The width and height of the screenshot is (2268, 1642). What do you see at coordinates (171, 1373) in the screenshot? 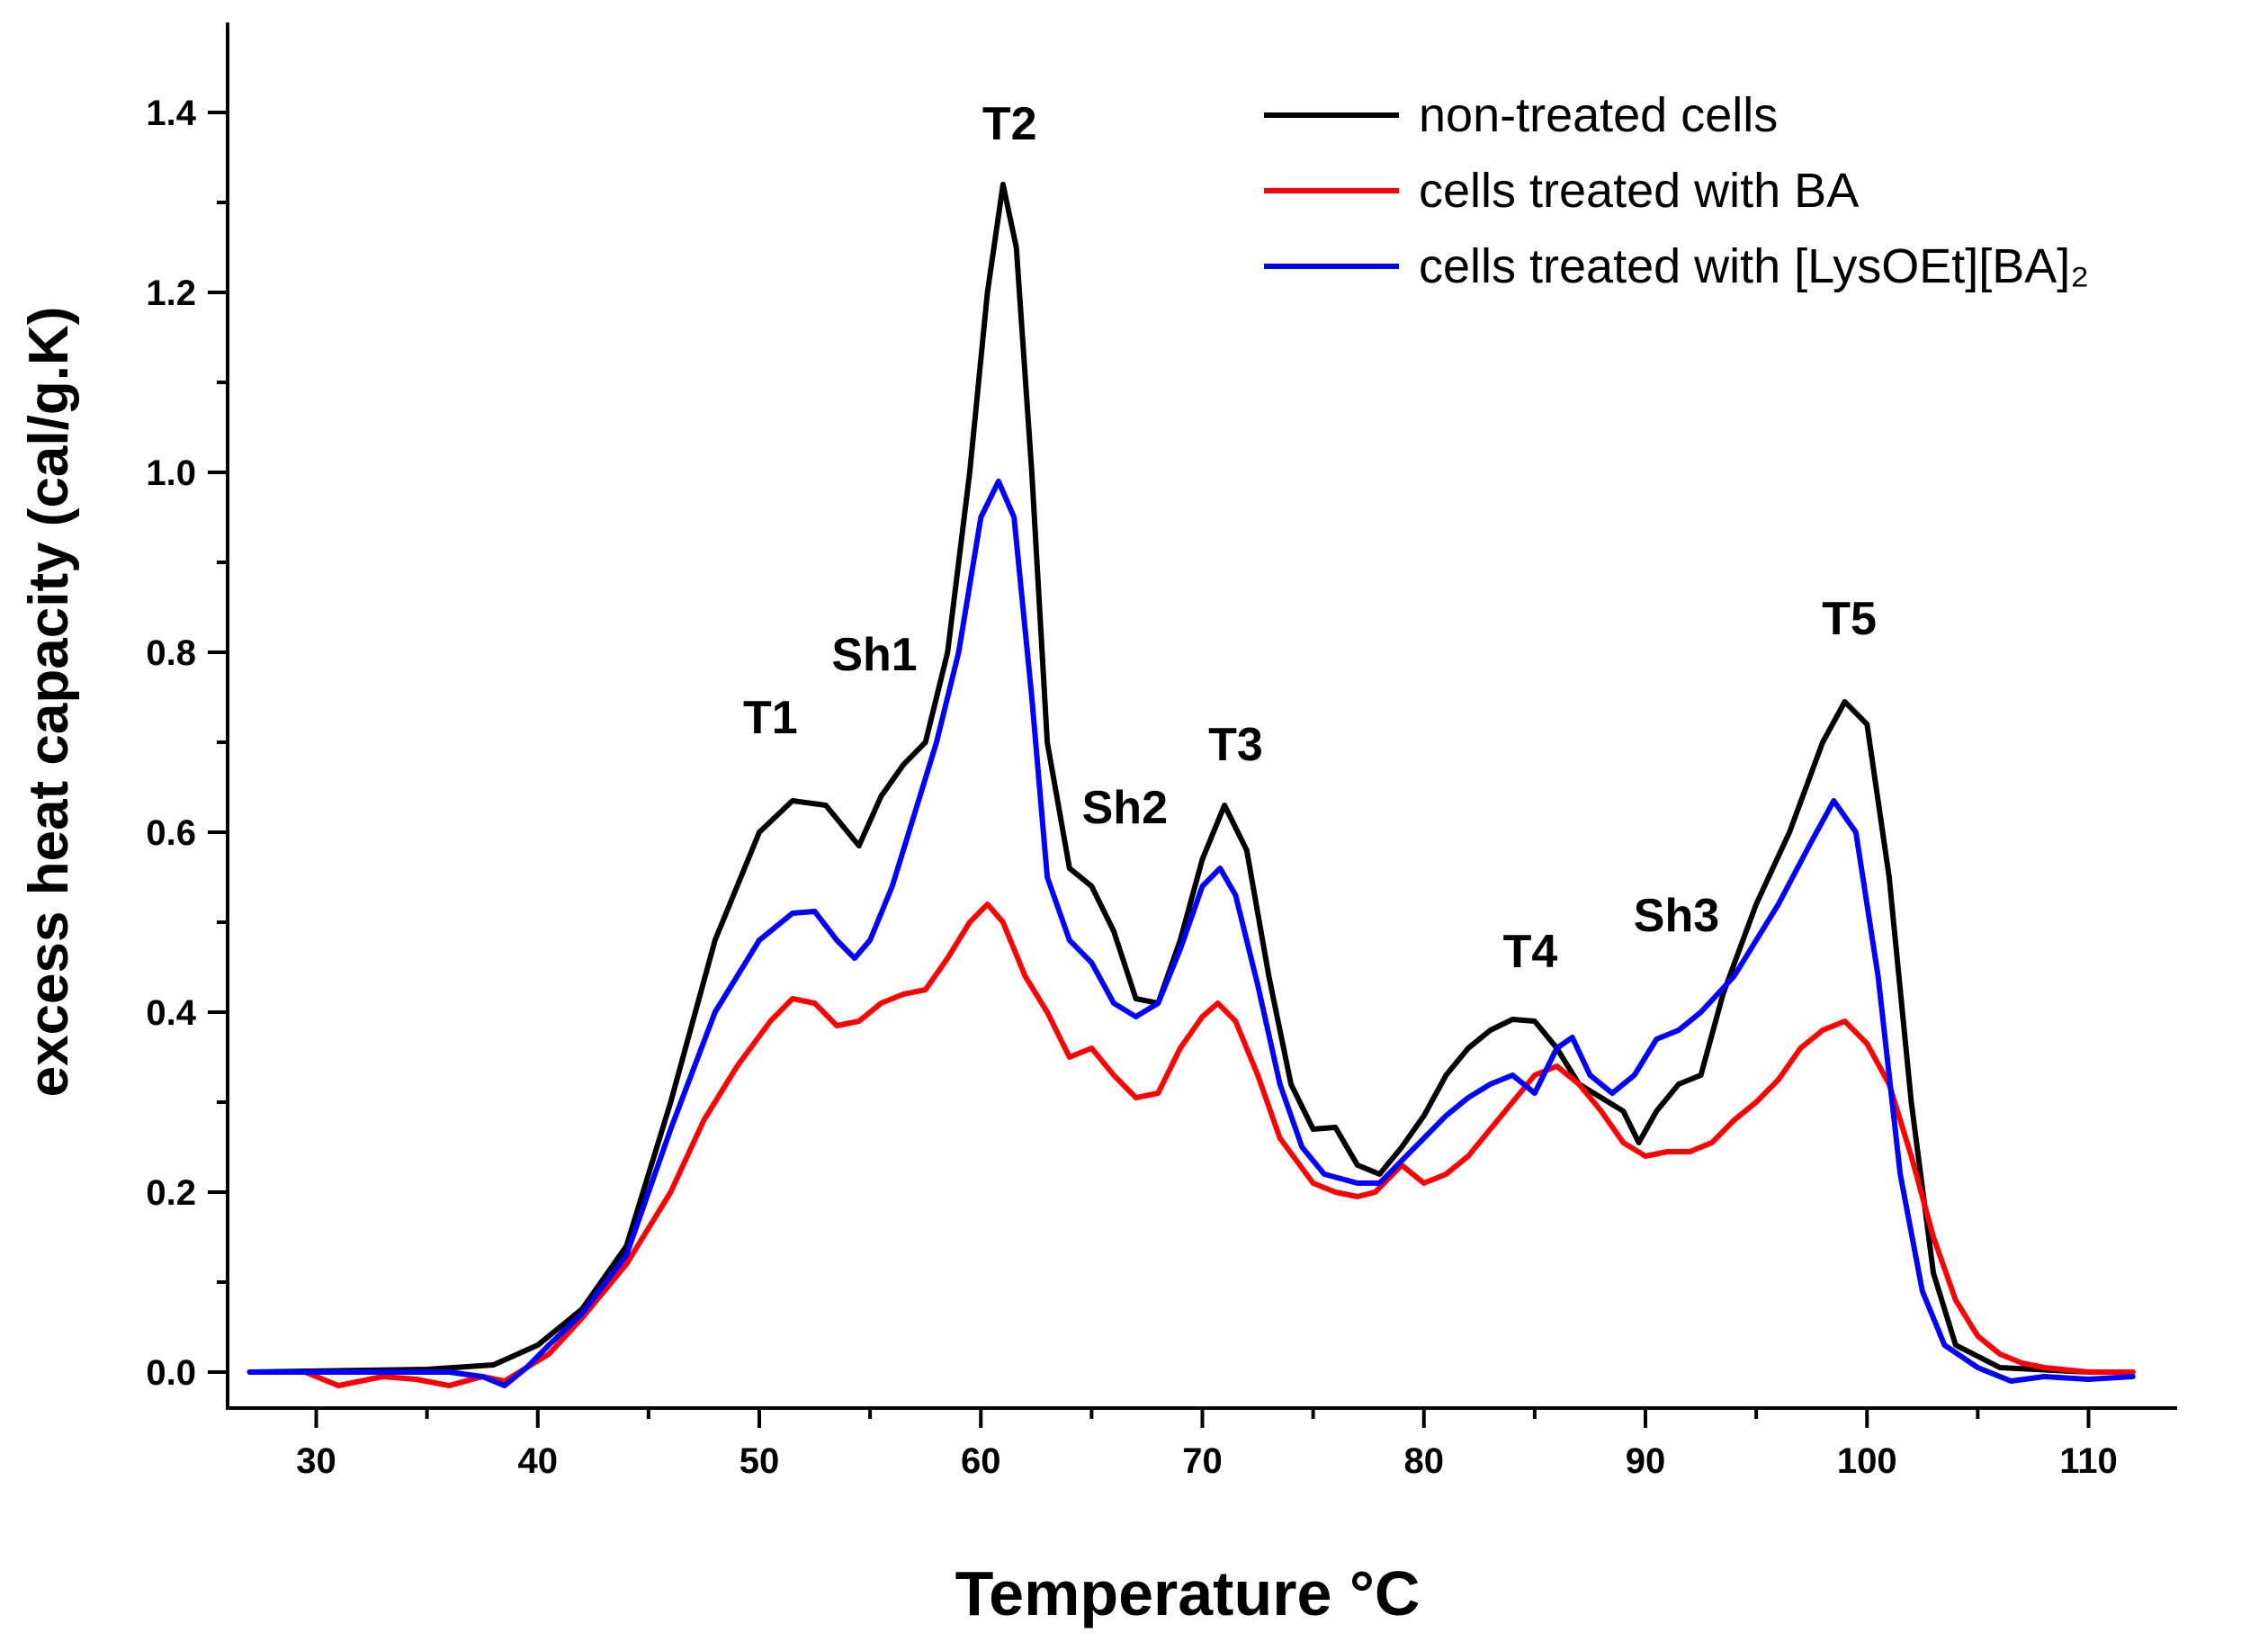
I see `y-tick-label: 0.0` at bounding box center [171, 1373].